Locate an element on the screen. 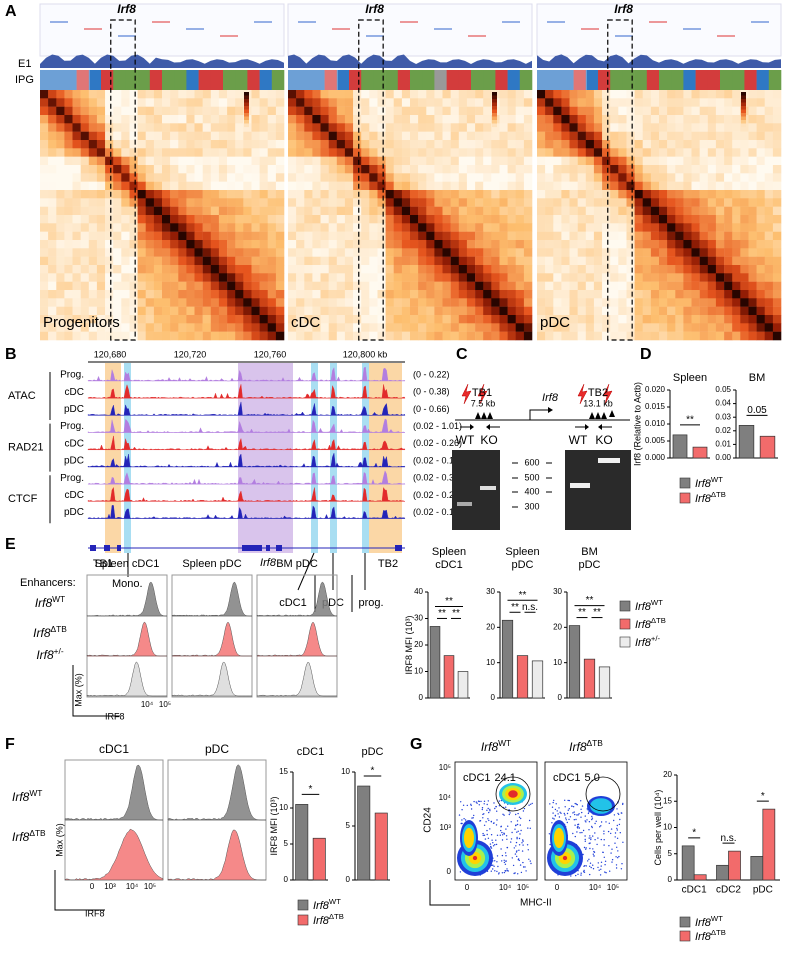 Image resolution: width=785 pixels, height=959 pixels. chart-title: BM is located at coordinates (589, 552).